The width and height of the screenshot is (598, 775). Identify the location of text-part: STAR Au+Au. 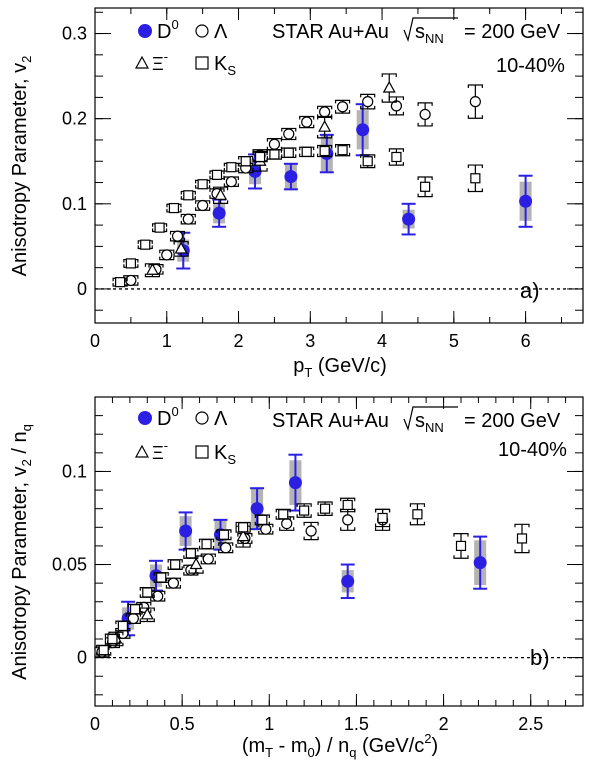
(330, 421).